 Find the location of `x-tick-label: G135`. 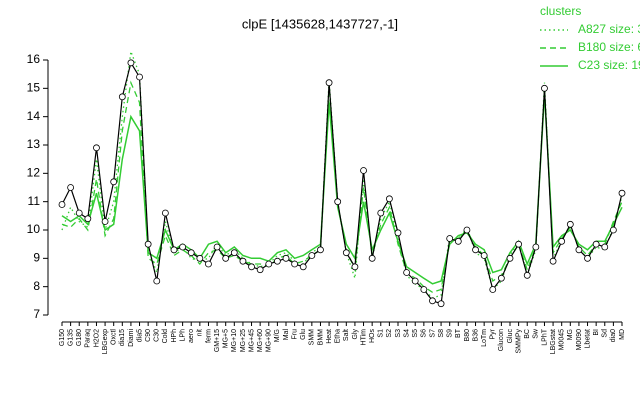

x-tick-label: G135 is located at coordinates (70, 337).